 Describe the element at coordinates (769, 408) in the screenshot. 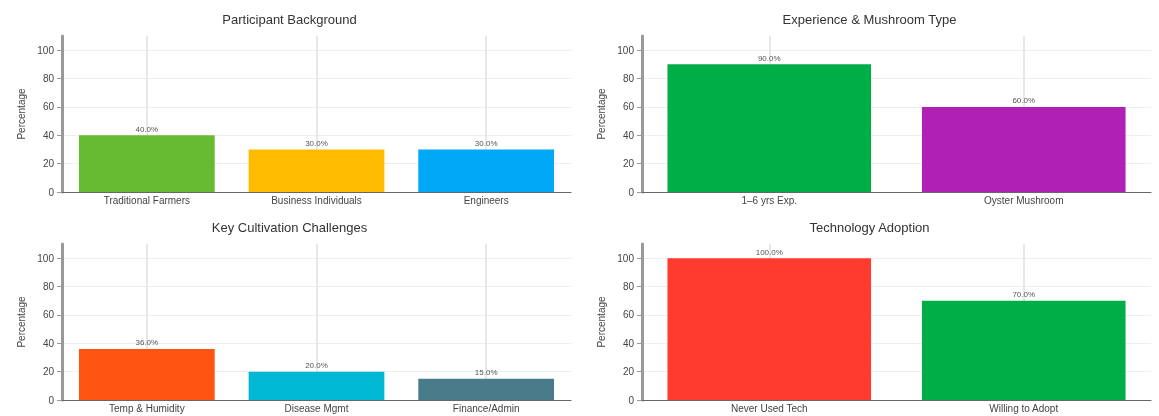

I see `x-tick-label: Never Used Tech` at that location.